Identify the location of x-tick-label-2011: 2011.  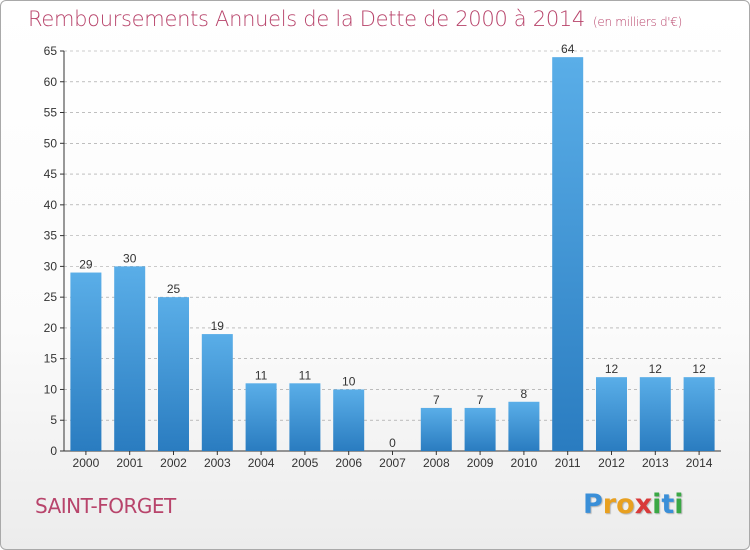
(568, 463).